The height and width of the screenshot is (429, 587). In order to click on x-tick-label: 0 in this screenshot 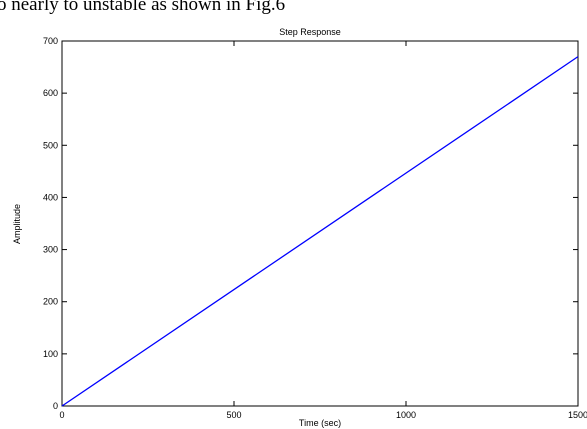, I will do `click(61, 415)`.